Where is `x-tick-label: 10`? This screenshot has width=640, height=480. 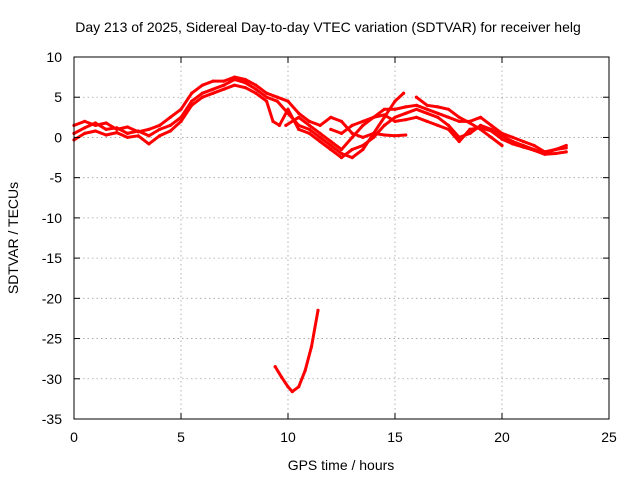 x-tick-label: 10 is located at coordinates (288, 437).